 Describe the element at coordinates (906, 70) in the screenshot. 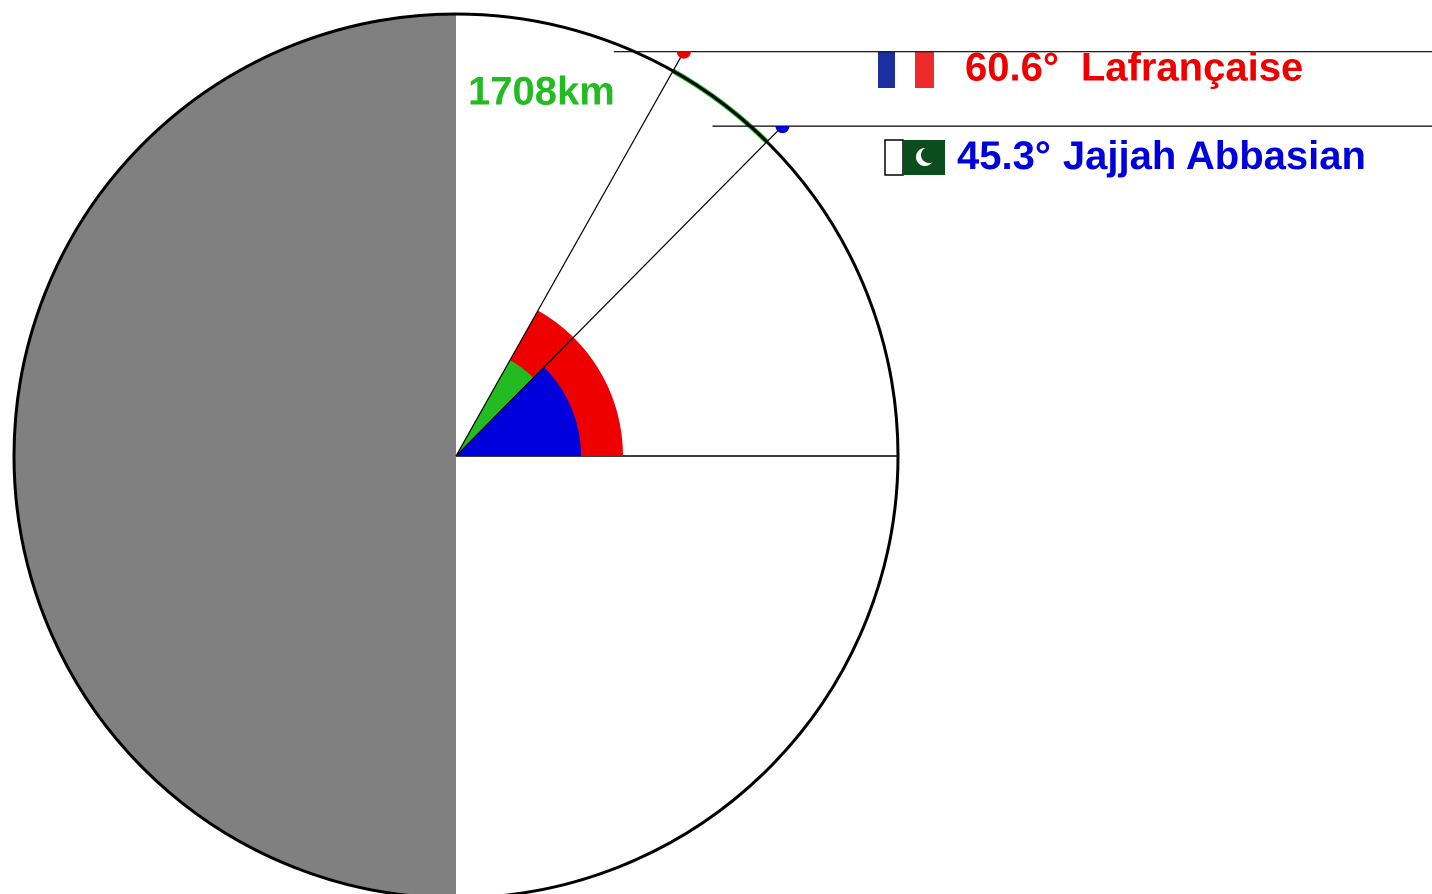

I see `flag-france` at that location.